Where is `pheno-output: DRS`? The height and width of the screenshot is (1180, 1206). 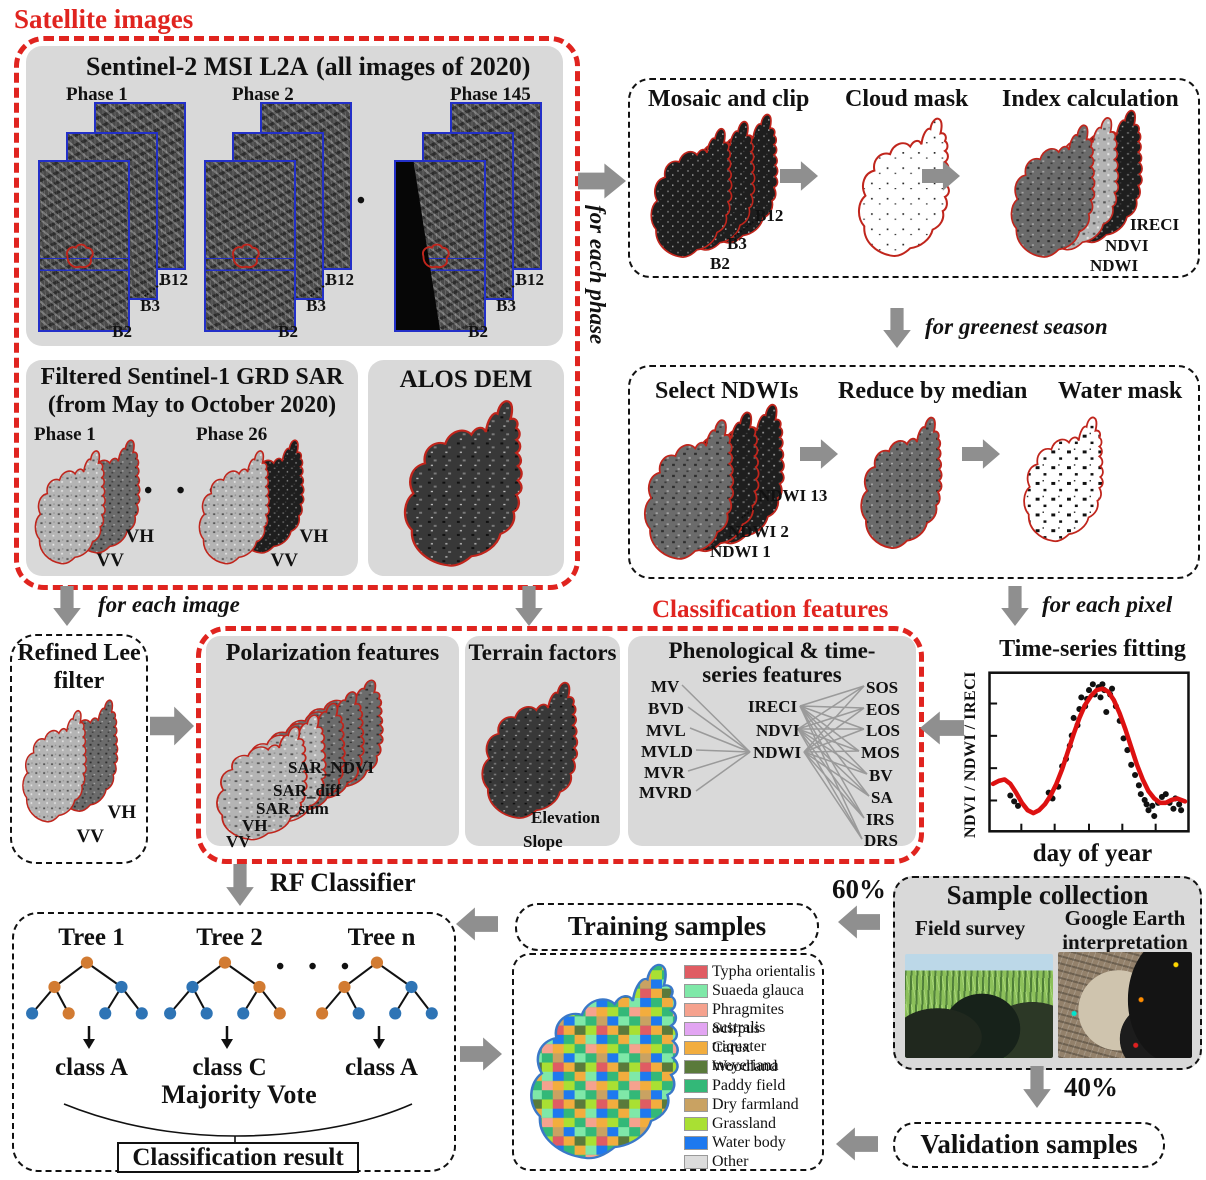
pheno-output: DRS is located at coordinates (881, 840).